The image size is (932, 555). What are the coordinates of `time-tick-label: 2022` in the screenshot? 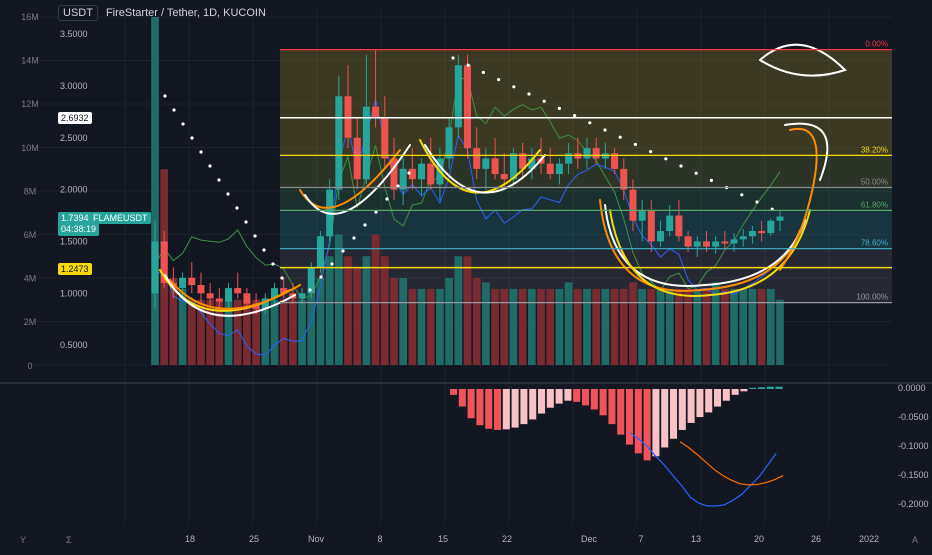 It's located at (869, 539).